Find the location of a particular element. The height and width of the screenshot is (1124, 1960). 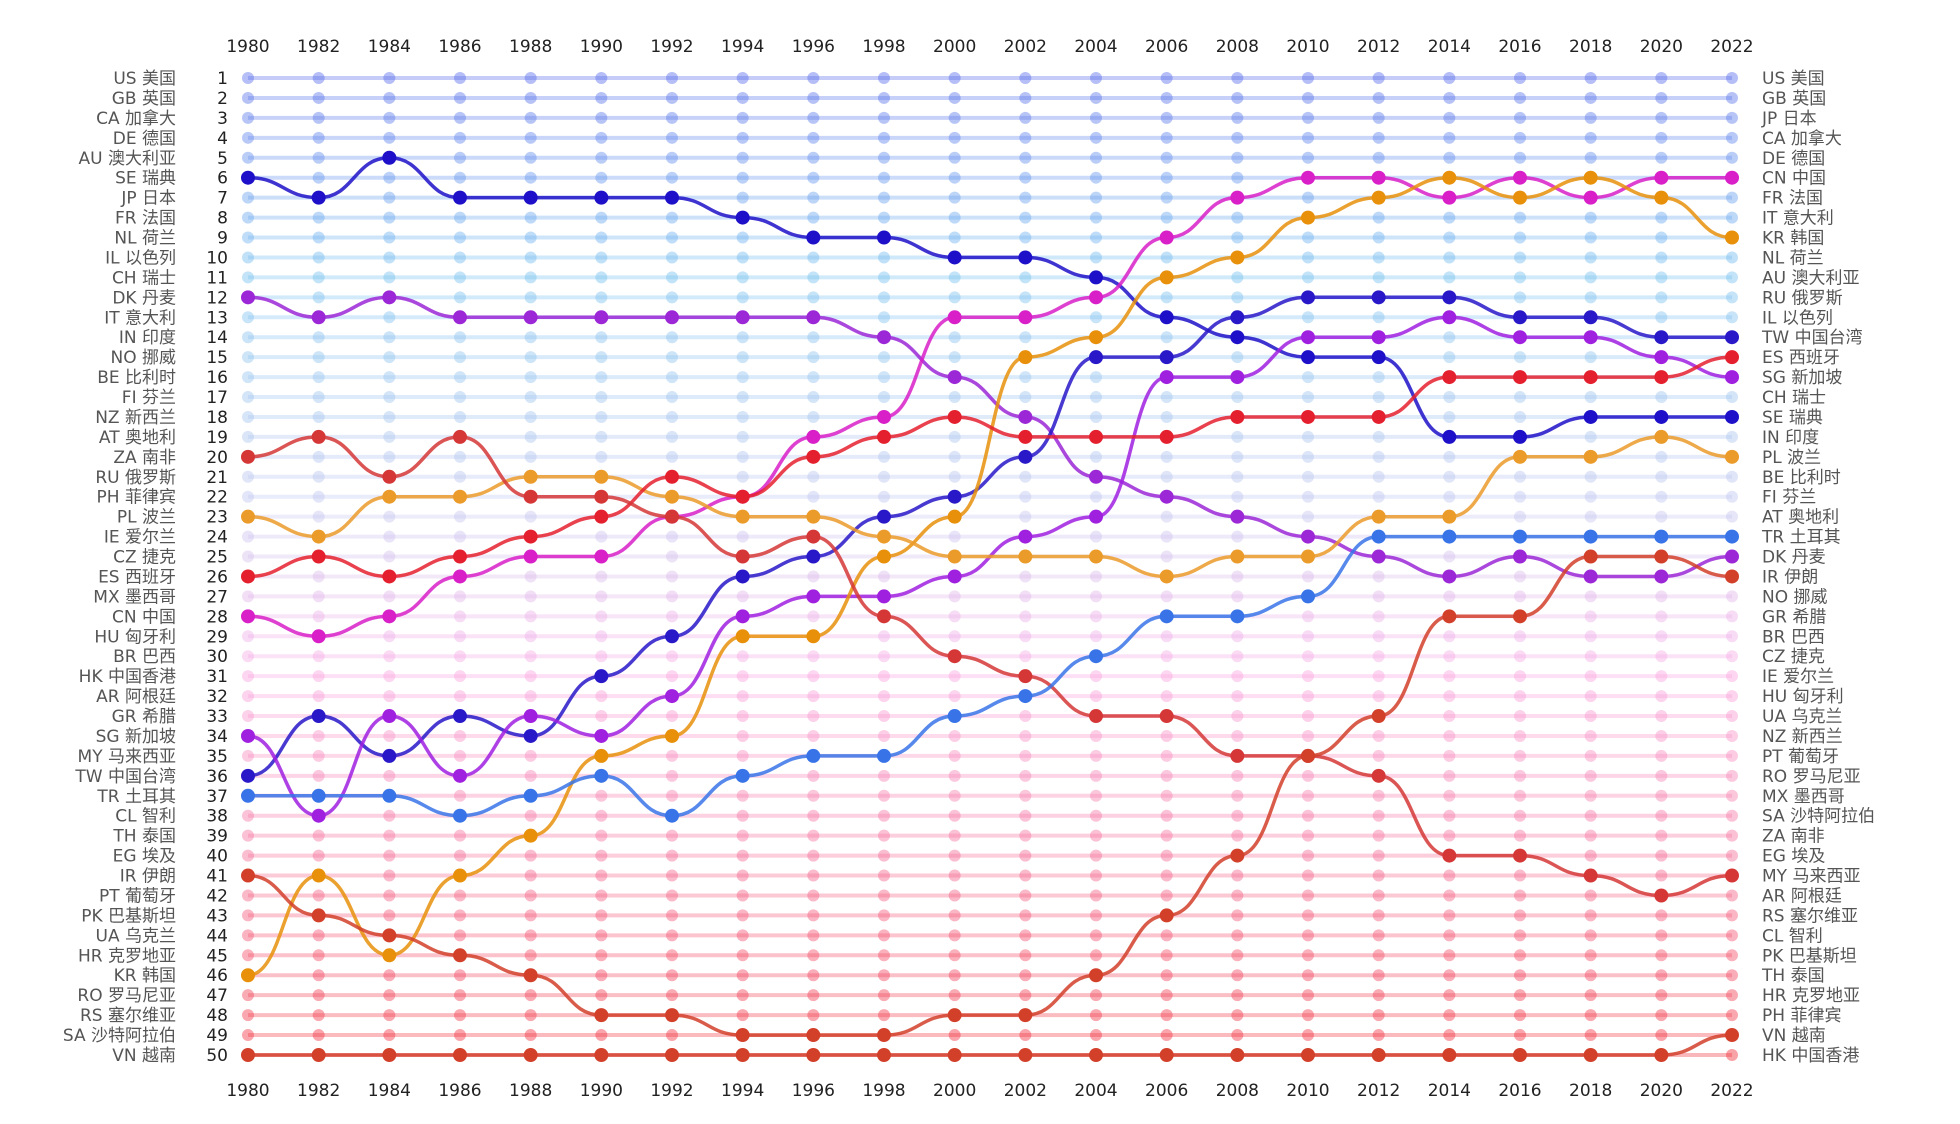

left-country-label: SA 沙特阿拉伯 is located at coordinates (119, 1036).